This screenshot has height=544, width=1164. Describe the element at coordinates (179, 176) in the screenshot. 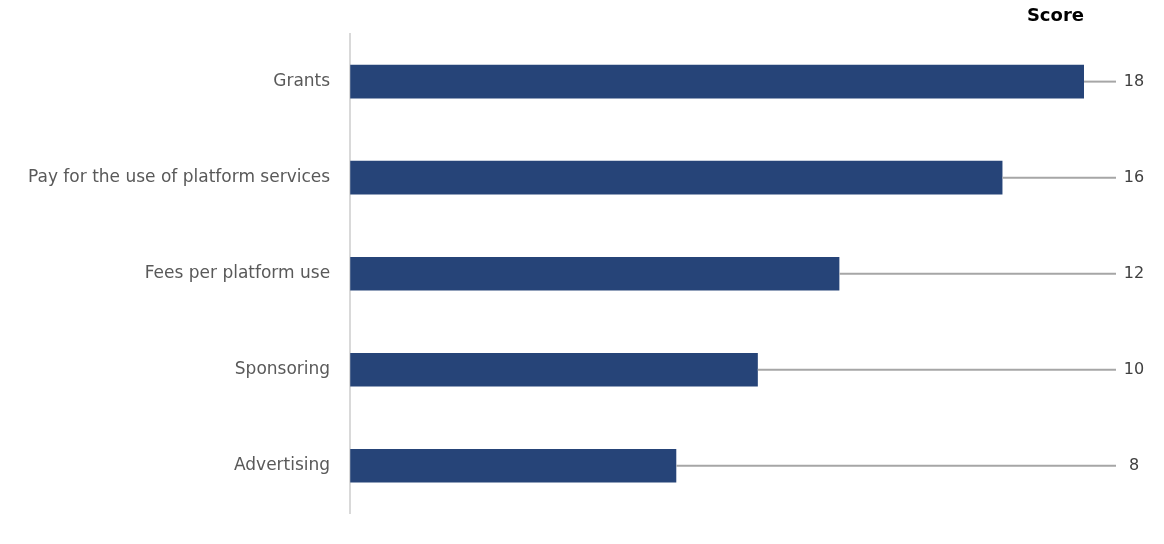

I see `y-tick-label: Pay for the use of platform services` at that location.